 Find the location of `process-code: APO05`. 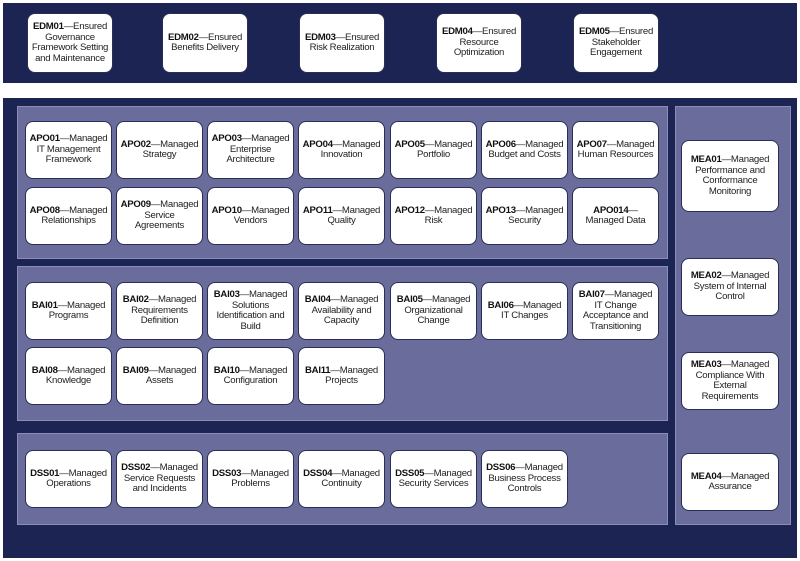

process-code: APO05 is located at coordinates (409, 144).